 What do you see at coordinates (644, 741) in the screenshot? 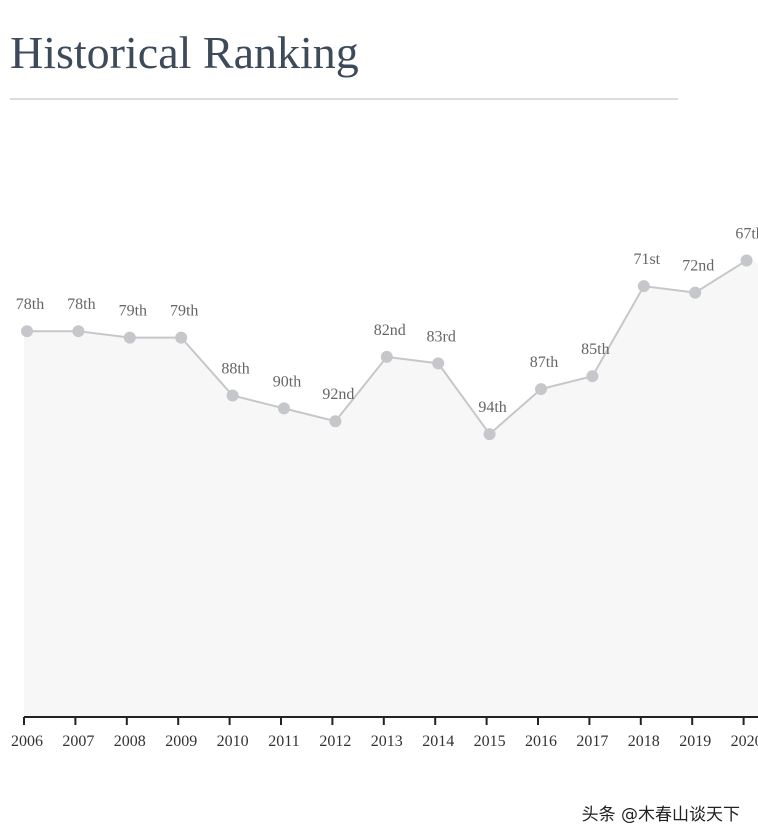
I see `x-tick-label: 2018` at bounding box center [644, 741].